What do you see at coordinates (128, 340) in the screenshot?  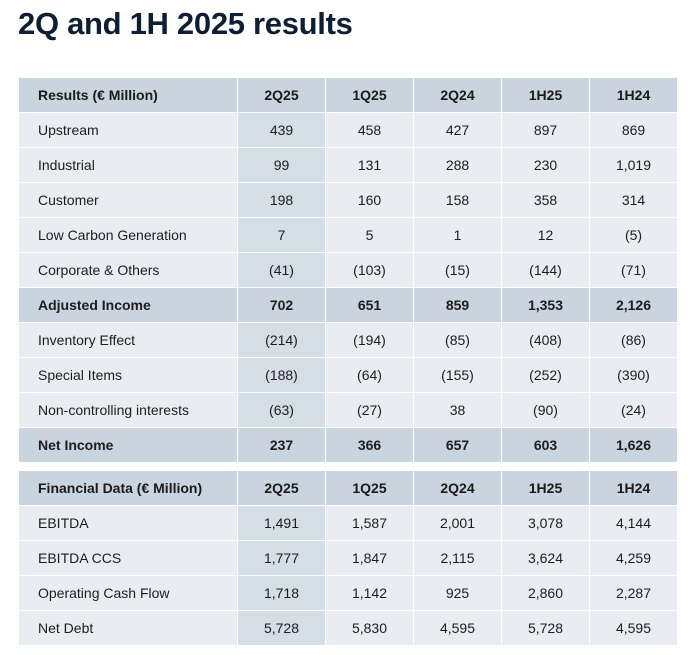 I see `row-label: Inventory Effect` at bounding box center [128, 340].